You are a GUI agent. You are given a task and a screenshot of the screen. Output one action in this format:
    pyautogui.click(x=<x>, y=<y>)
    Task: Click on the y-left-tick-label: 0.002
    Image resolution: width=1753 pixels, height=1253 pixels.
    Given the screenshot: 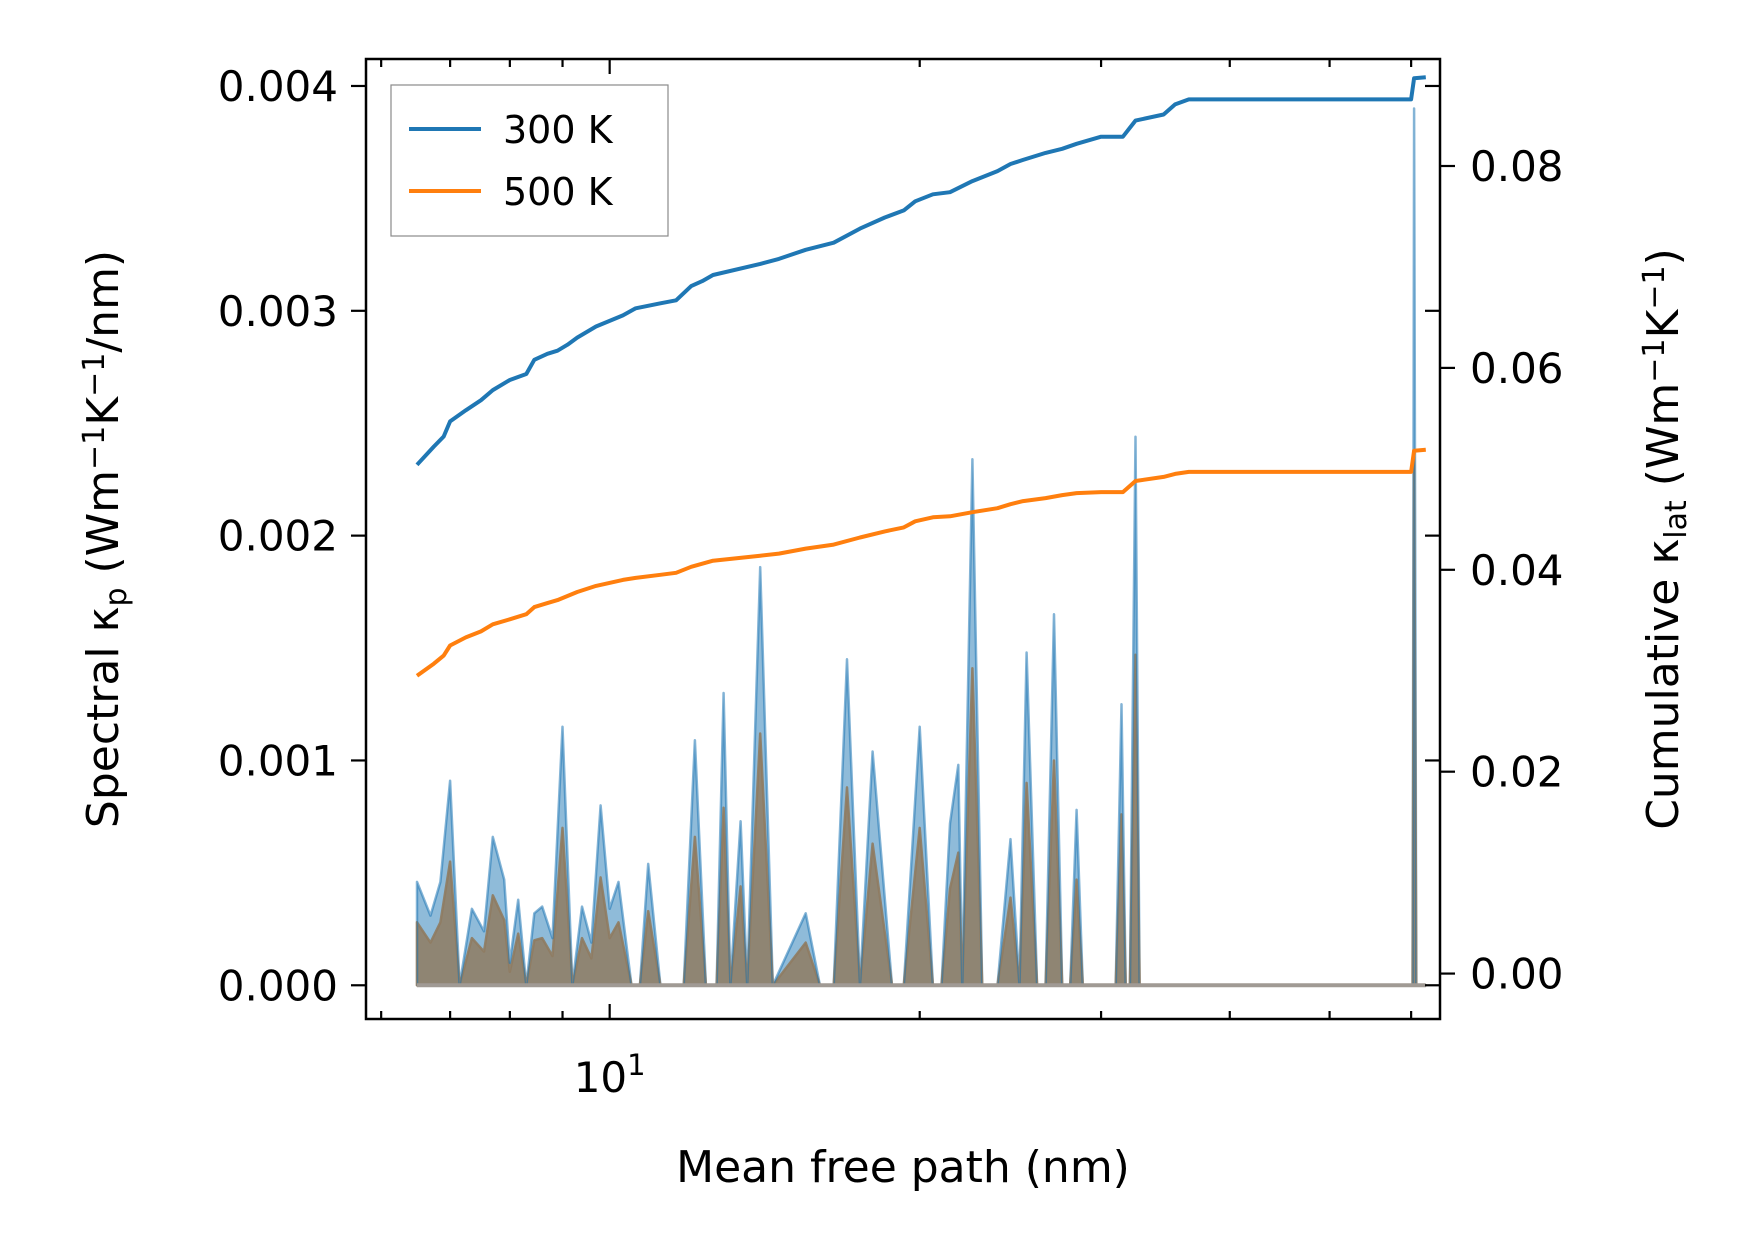 What is the action you would take?
    pyautogui.click(x=278, y=536)
    